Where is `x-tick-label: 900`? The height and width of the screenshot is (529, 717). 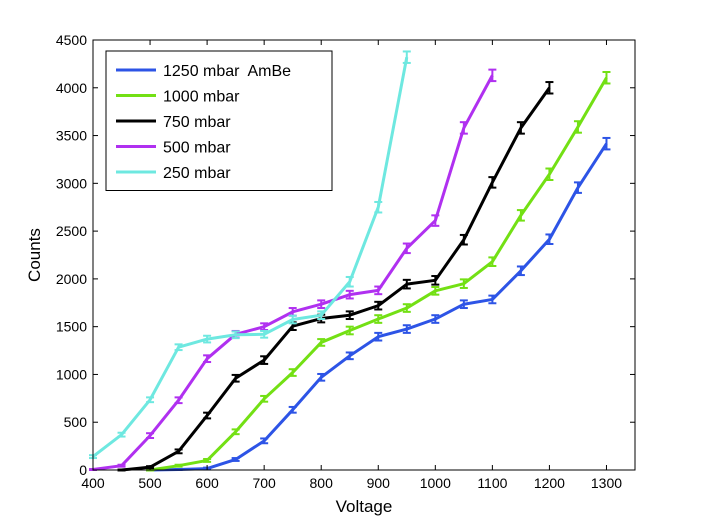 x-tick-label: 900 is located at coordinates (379, 483).